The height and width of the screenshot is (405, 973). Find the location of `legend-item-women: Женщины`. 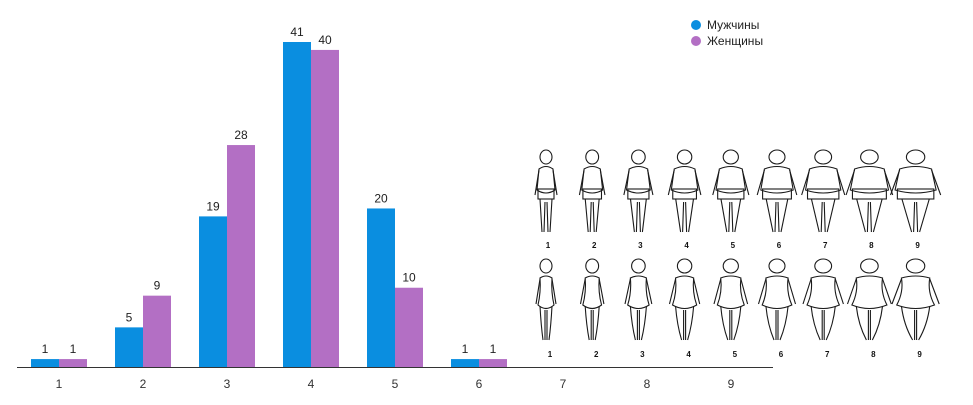

legend-item-women: Женщины is located at coordinates (727, 41).